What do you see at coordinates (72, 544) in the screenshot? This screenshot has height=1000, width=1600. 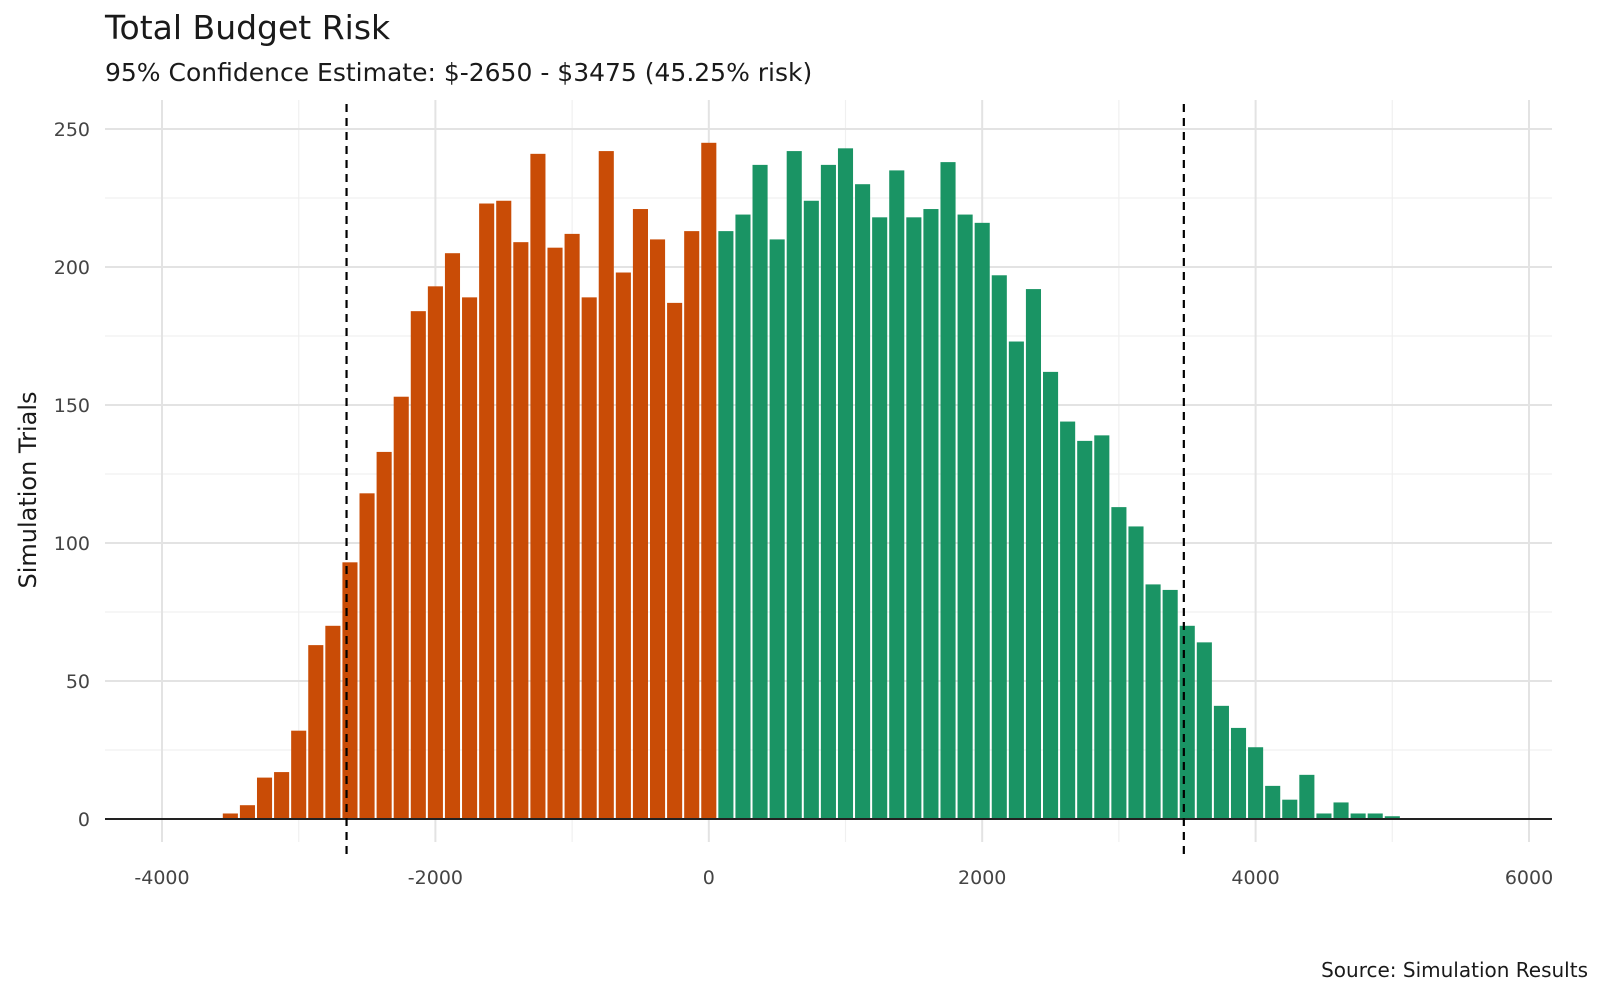 I see `y-tick-label: 100` at bounding box center [72, 544].